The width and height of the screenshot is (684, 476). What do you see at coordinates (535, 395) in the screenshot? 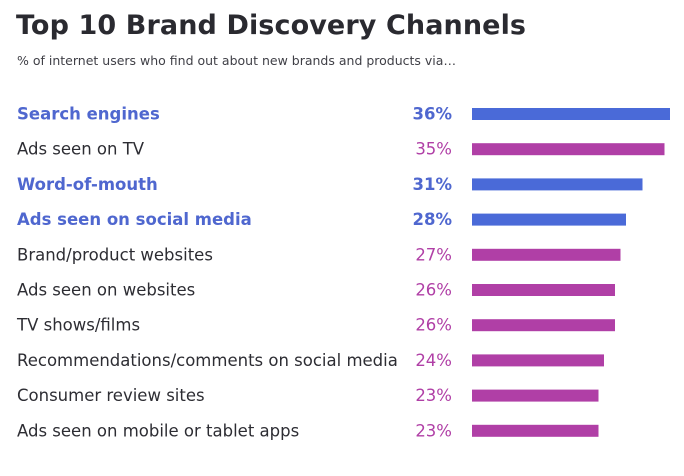
I see `bar-consumer-review-sites` at bounding box center [535, 395].